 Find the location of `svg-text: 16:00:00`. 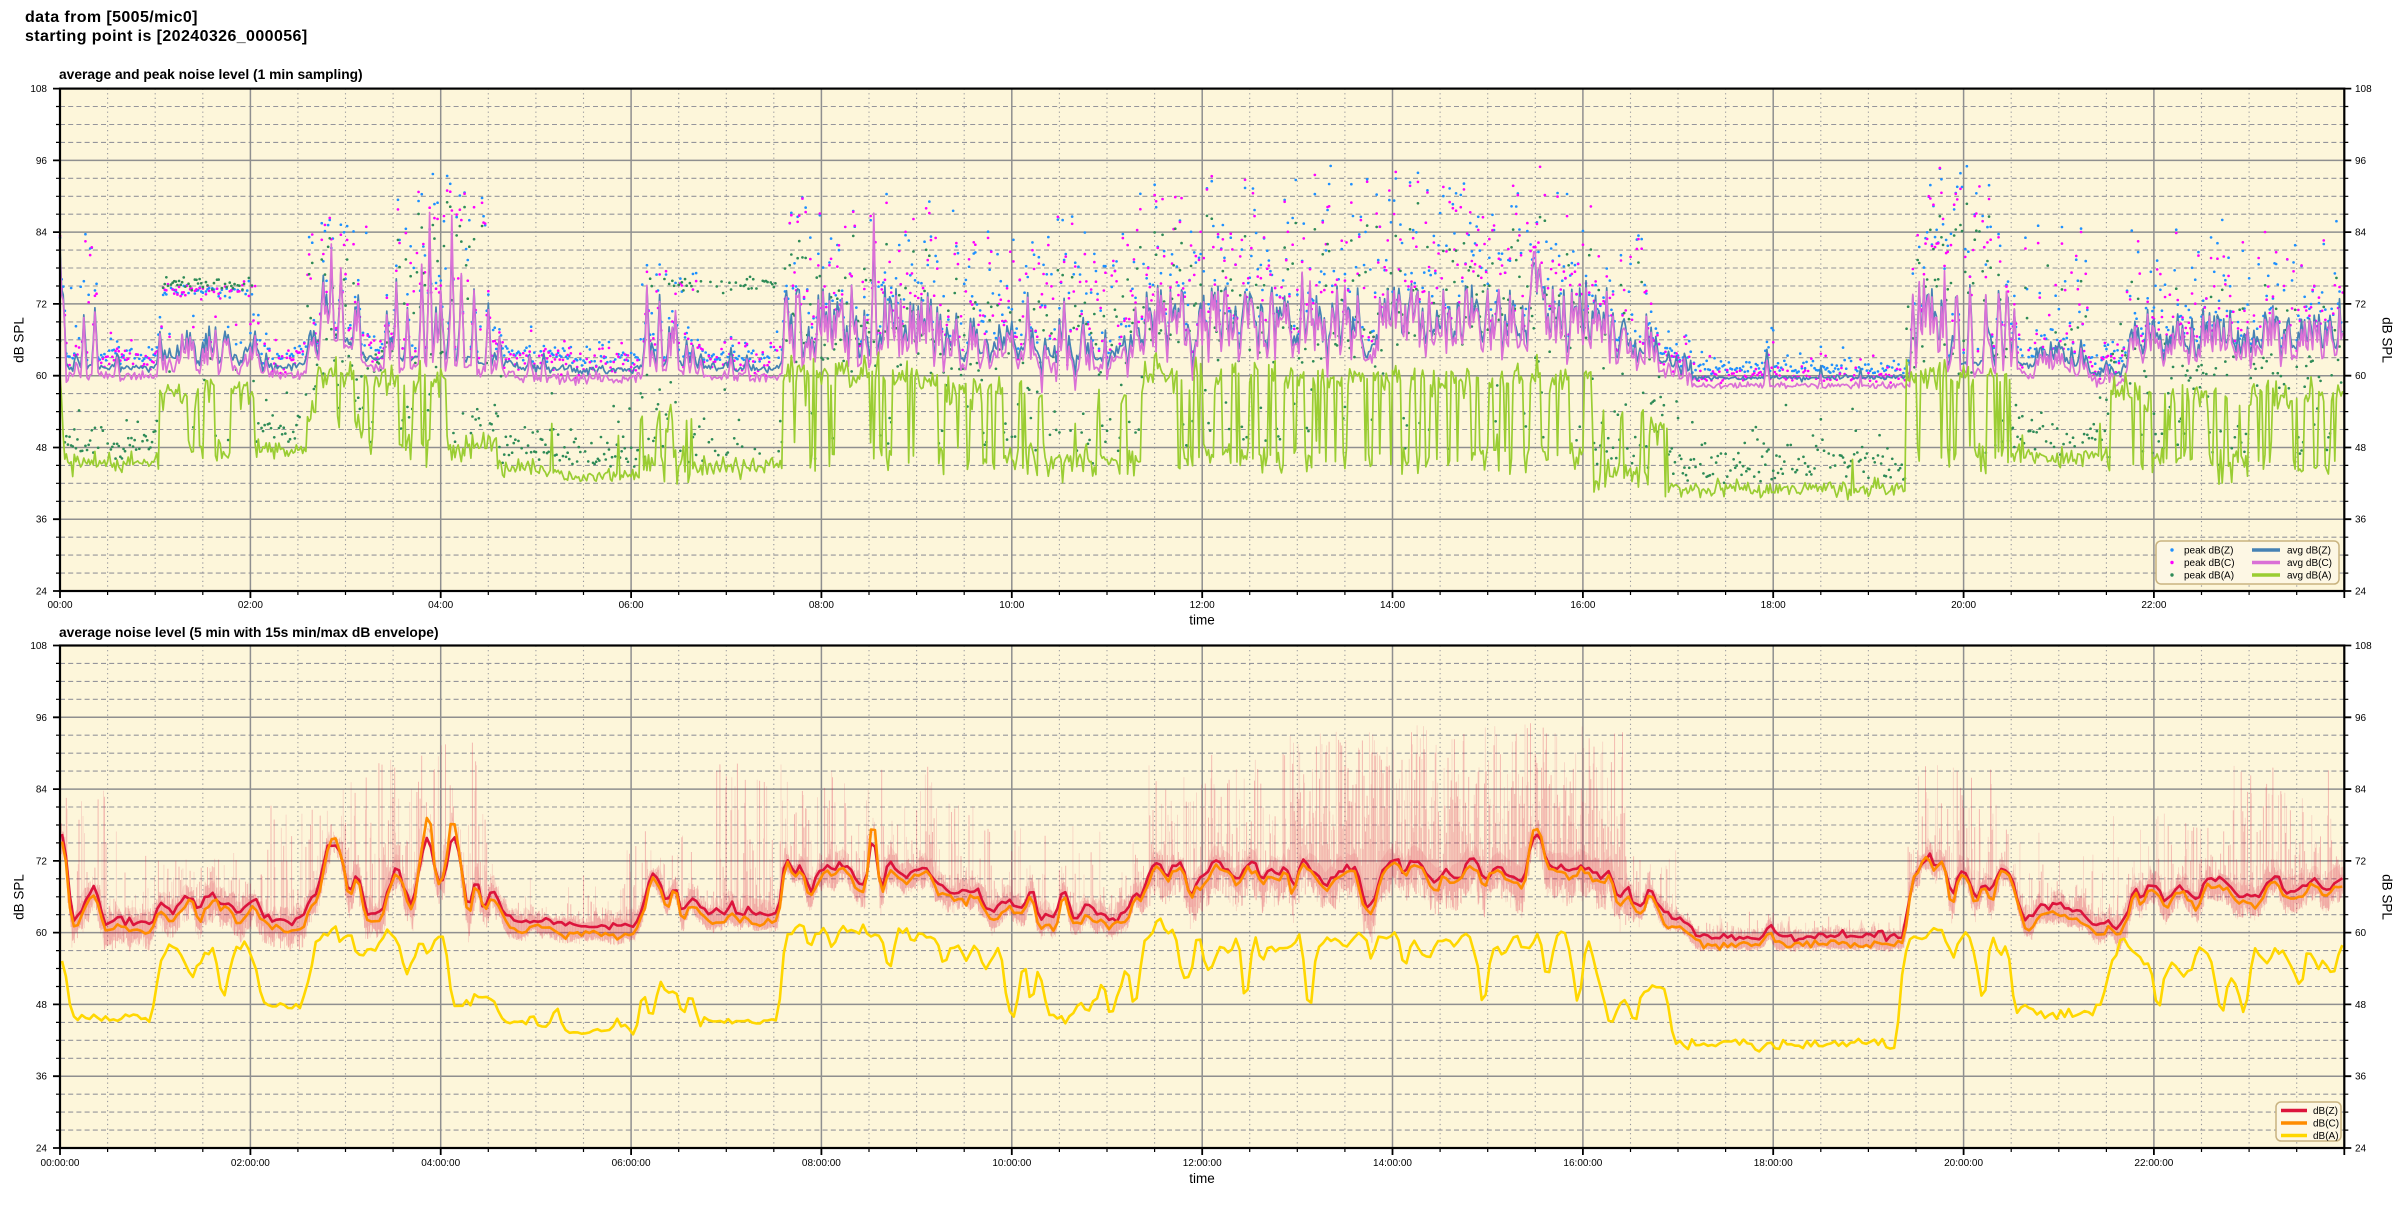

svg-text: 16:00:00 is located at coordinates (1582, 1163).